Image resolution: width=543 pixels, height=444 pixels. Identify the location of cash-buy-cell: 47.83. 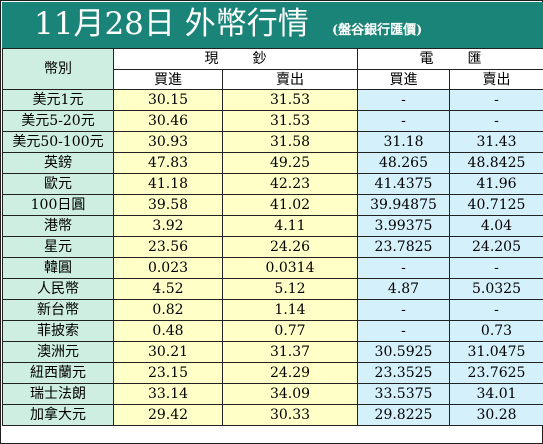
(168, 163).